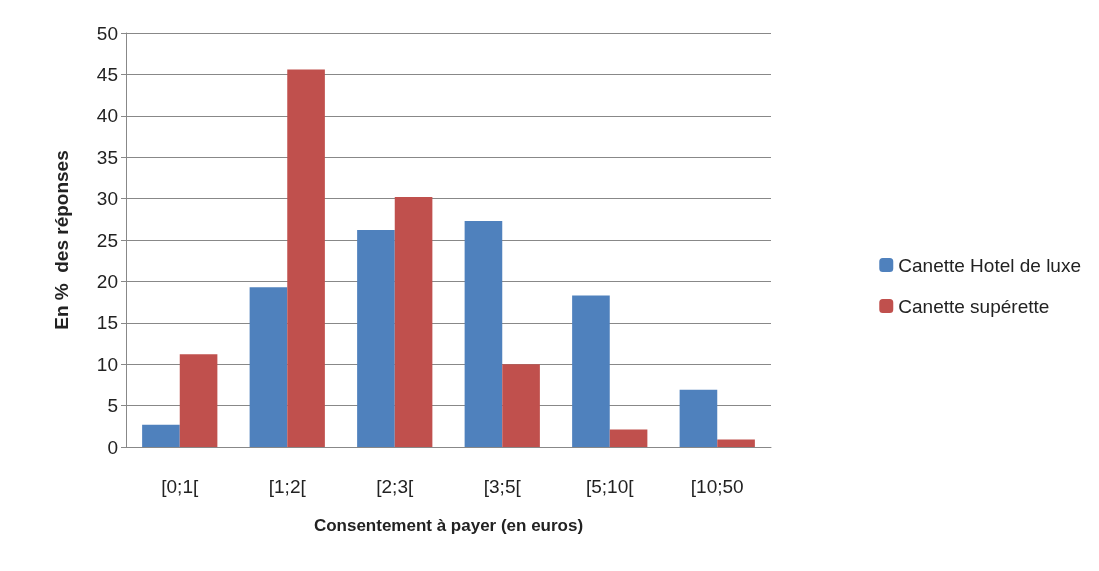  Describe the element at coordinates (107, 281) in the screenshot. I see `y-tick-label: 20` at that location.